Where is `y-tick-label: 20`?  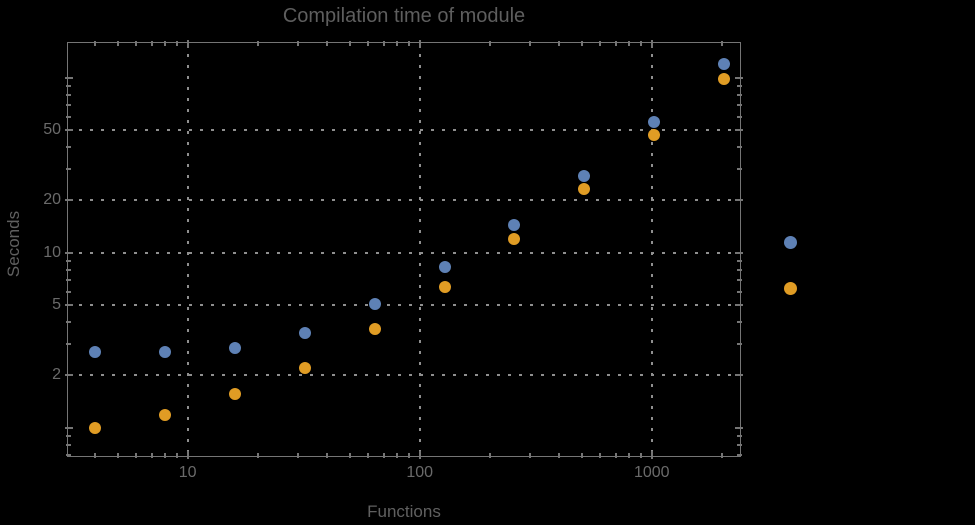
y-tick-label: 20 is located at coordinates (52, 200).